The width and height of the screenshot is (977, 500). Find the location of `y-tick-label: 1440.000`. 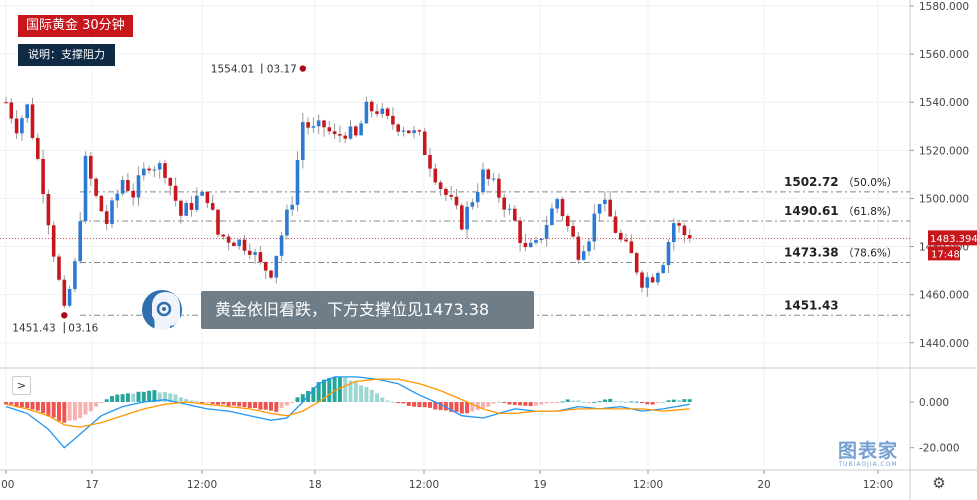

y-tick-label: 1440.000 is located at coordinates (944, 344).